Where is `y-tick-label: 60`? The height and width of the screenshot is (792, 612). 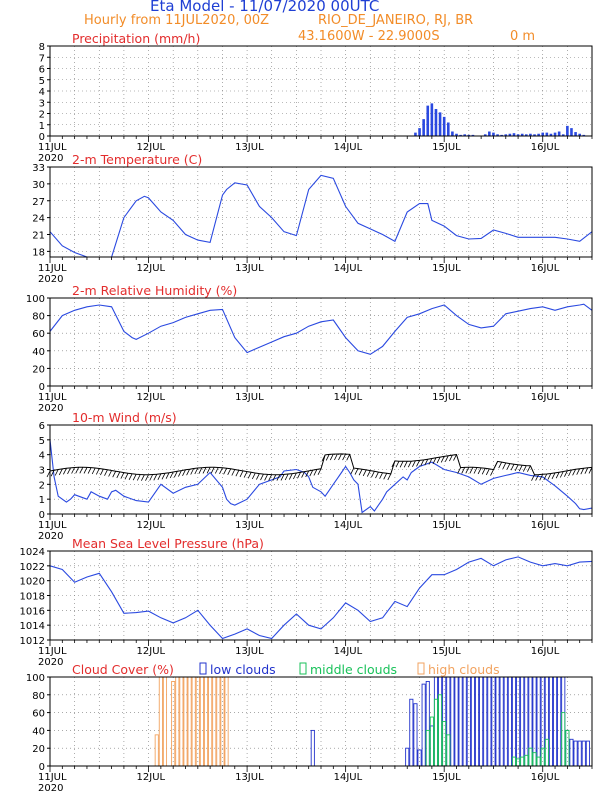 y-tick-label: 60 is located at coordinates (38, 714).